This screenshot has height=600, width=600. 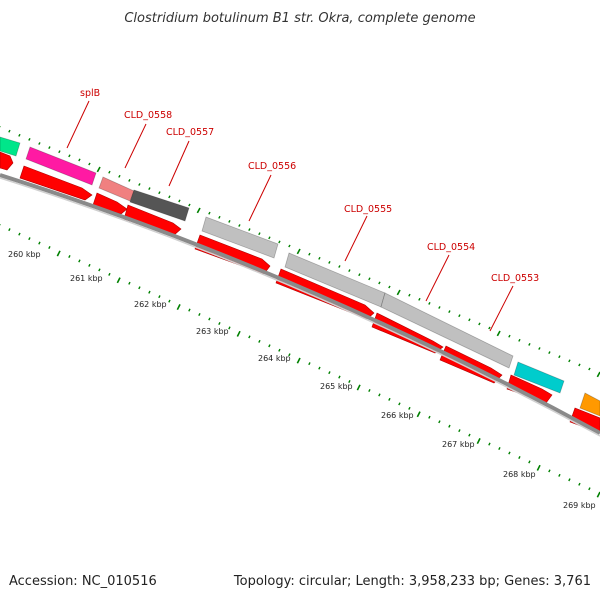 I want to click on kbp-label: 269 kbp, so click(x=579, y=505).